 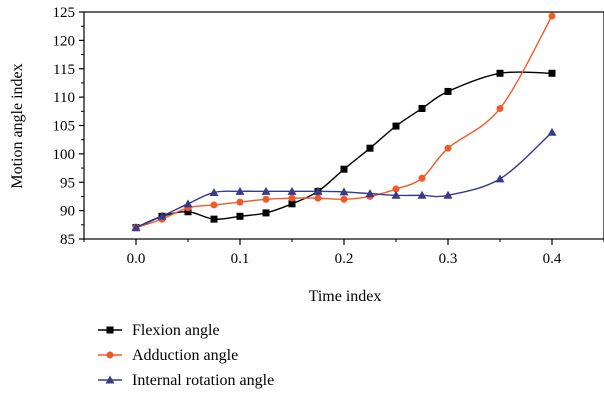 I want to click on y-tick-label: 125, so click(x=64, y=13).